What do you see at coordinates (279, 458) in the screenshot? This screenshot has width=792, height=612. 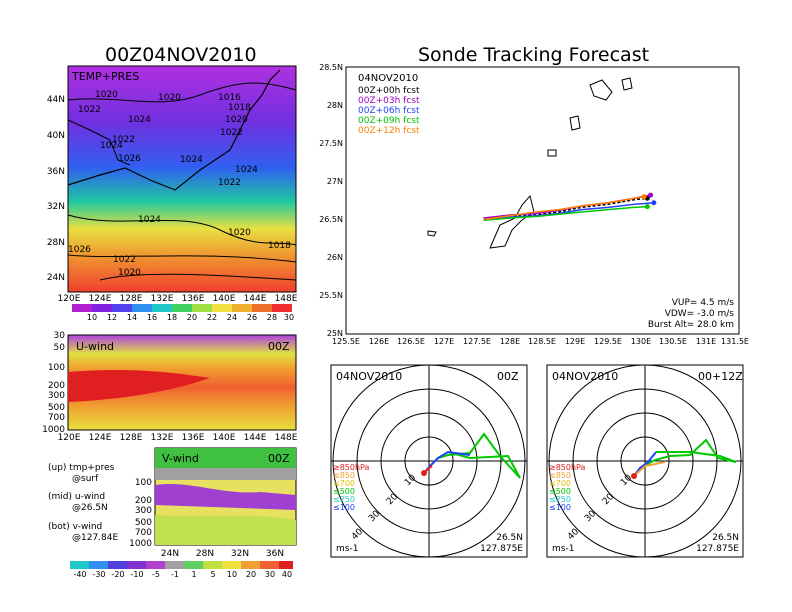 I see `vwind-time: 00Z` at bounding box center [279, 458].